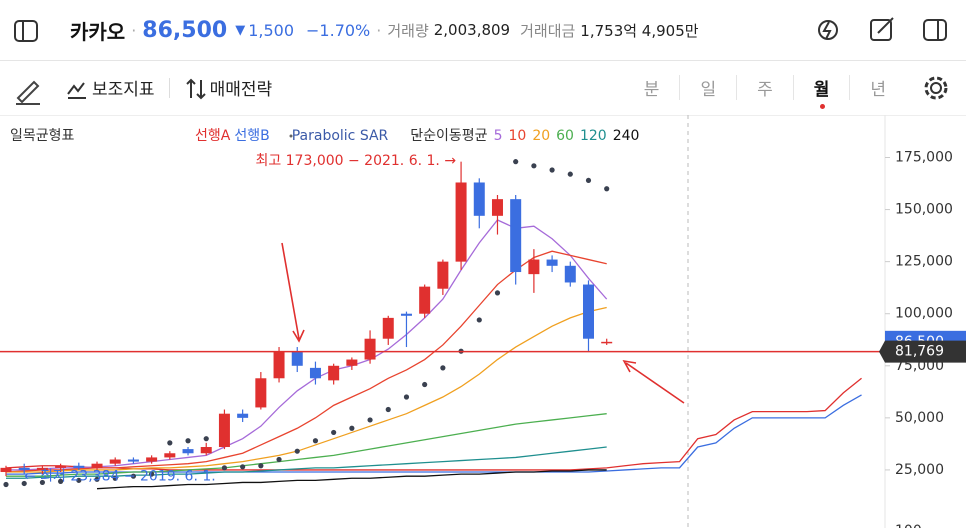 This screenshot has height=528, width=966. I want to click on legend: 선행A 선행B Parabolic SAR 단순이동평균 5 10 20 60 120 240, so click(417, 136).